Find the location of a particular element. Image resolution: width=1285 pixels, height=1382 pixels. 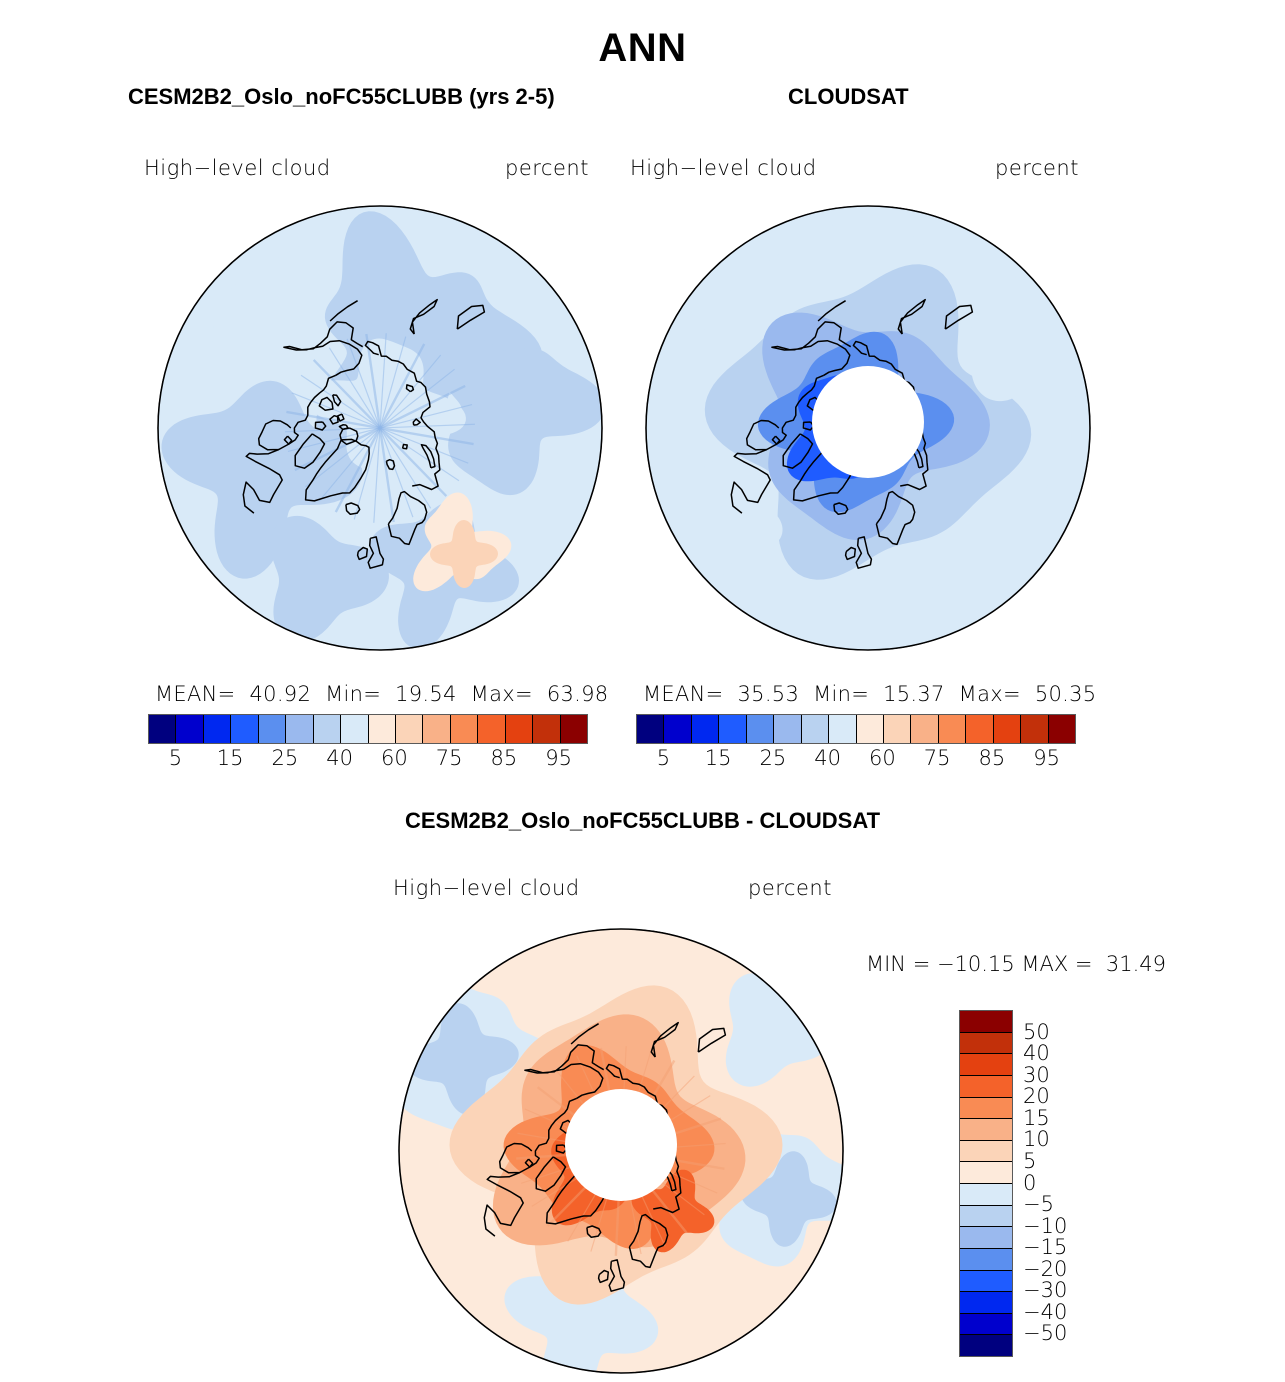

left-panel-colorbar is located at coordinates (368, 729).